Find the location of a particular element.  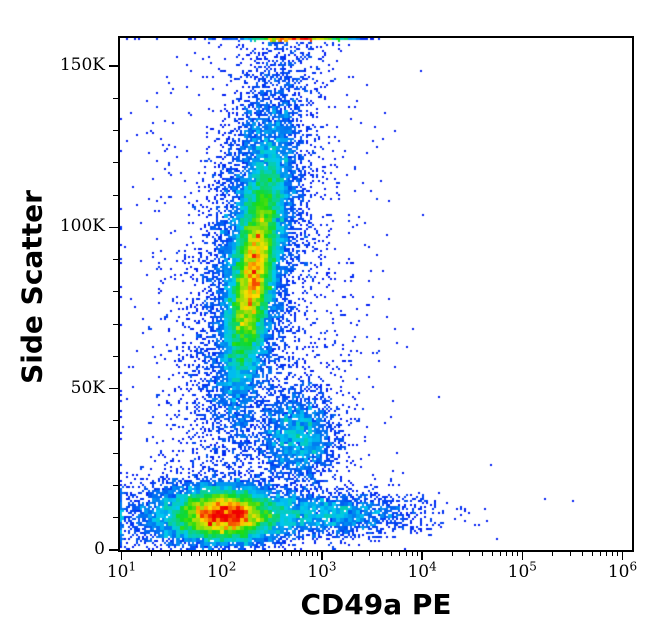

x-tick-label: 101 is located at coordinates (121, 570).